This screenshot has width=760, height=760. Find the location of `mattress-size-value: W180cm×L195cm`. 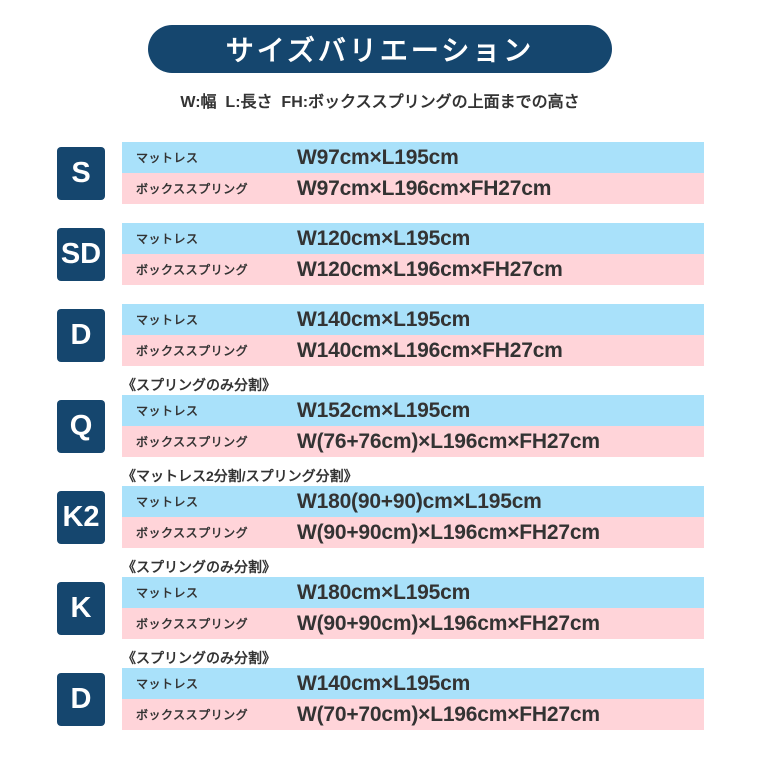

mattress-size-value: W180cm×L195cm is located at coordinates (384, 592).